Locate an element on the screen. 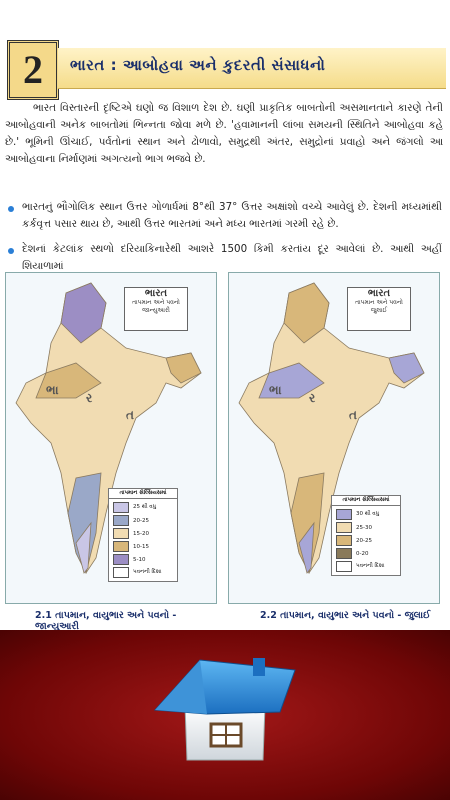 The image size is (450, 800). map-label-box: ભારત તાપમાન અને પવનો જુલાઈ is located at coordinates (379, 309).